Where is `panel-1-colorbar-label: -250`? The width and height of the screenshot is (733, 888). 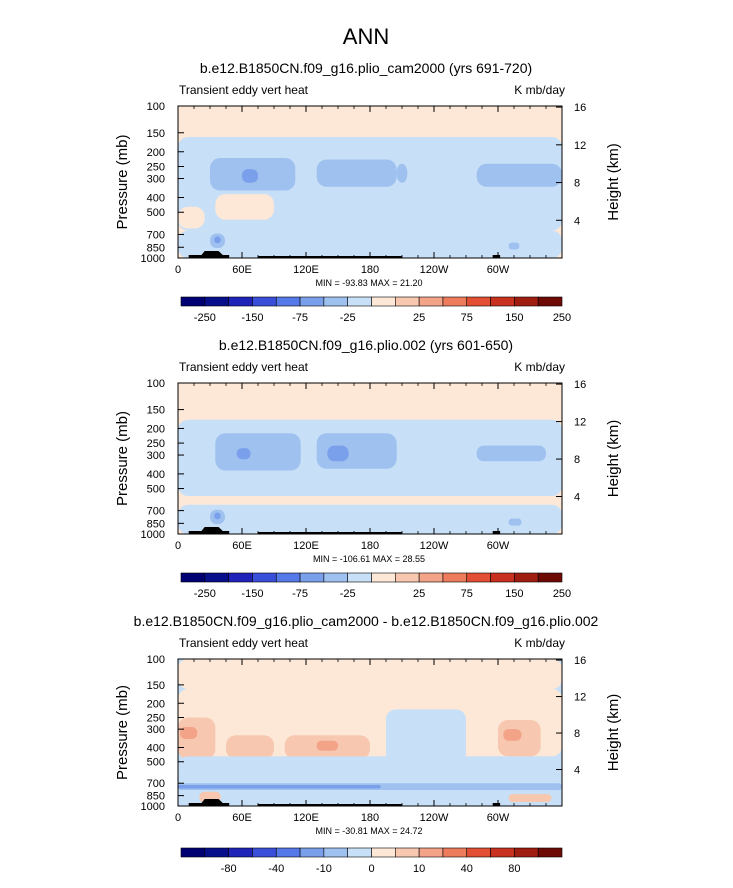
panel-1-colorbar-label: -250 is located at coordinates (205, 318).